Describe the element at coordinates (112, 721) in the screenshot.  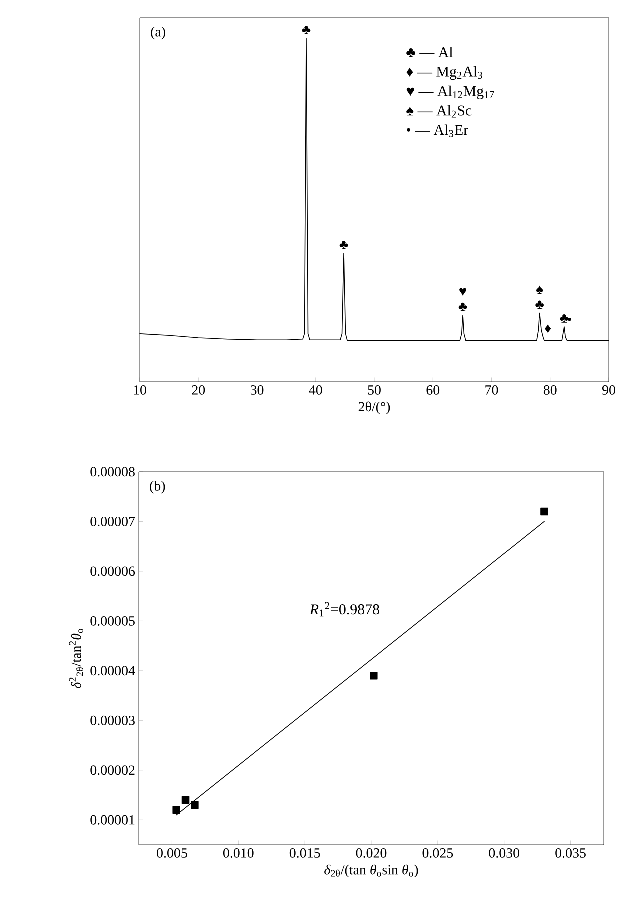
I see `y-tick-label: 0.00003` at that location.